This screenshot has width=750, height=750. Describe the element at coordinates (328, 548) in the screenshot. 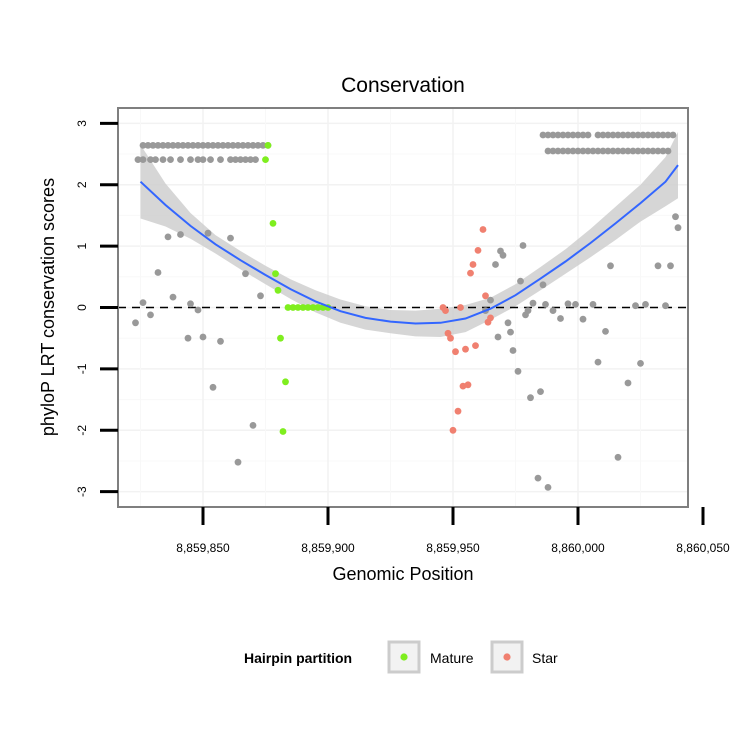

I see `x-tick-label: 8,859,900` at that location.